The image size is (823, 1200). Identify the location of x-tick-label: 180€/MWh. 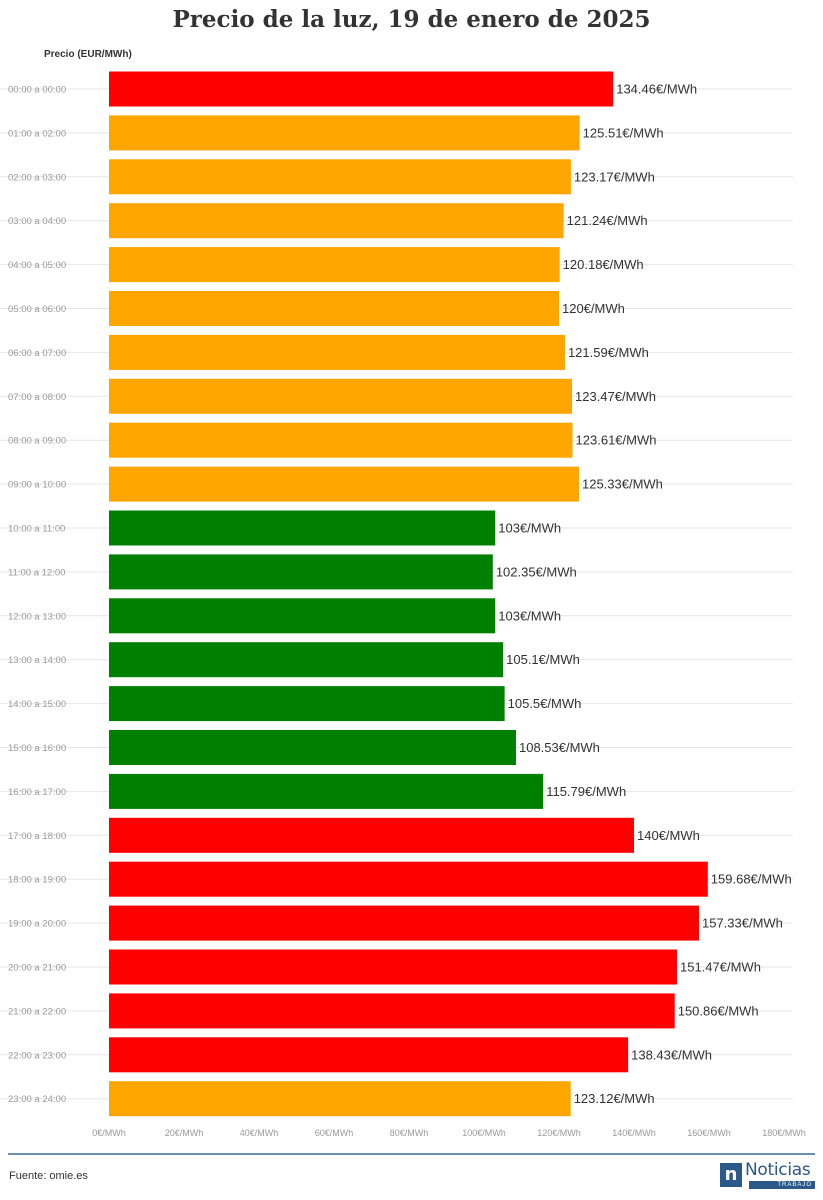
(784, 1133).